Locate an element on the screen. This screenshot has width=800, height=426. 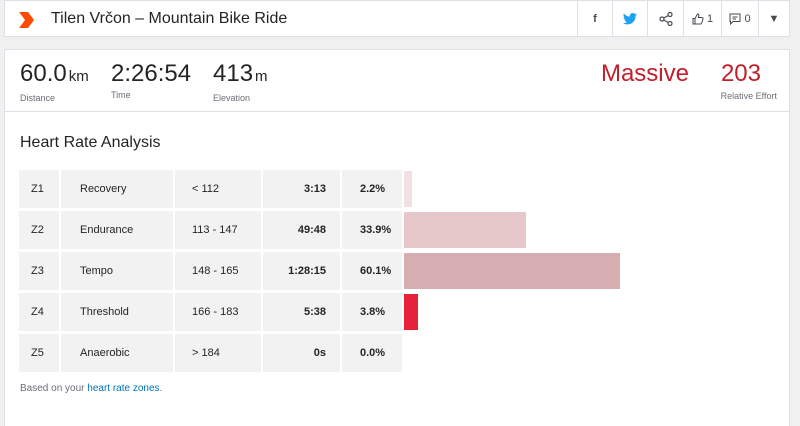
stat-time: 2:26:54 Time is located at coordinates (151, 80).